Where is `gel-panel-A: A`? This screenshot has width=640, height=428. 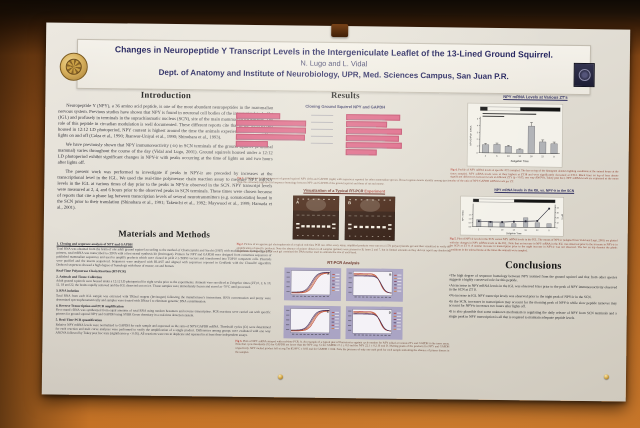 gel-panel-A: A is located at coordinates (316, 218).